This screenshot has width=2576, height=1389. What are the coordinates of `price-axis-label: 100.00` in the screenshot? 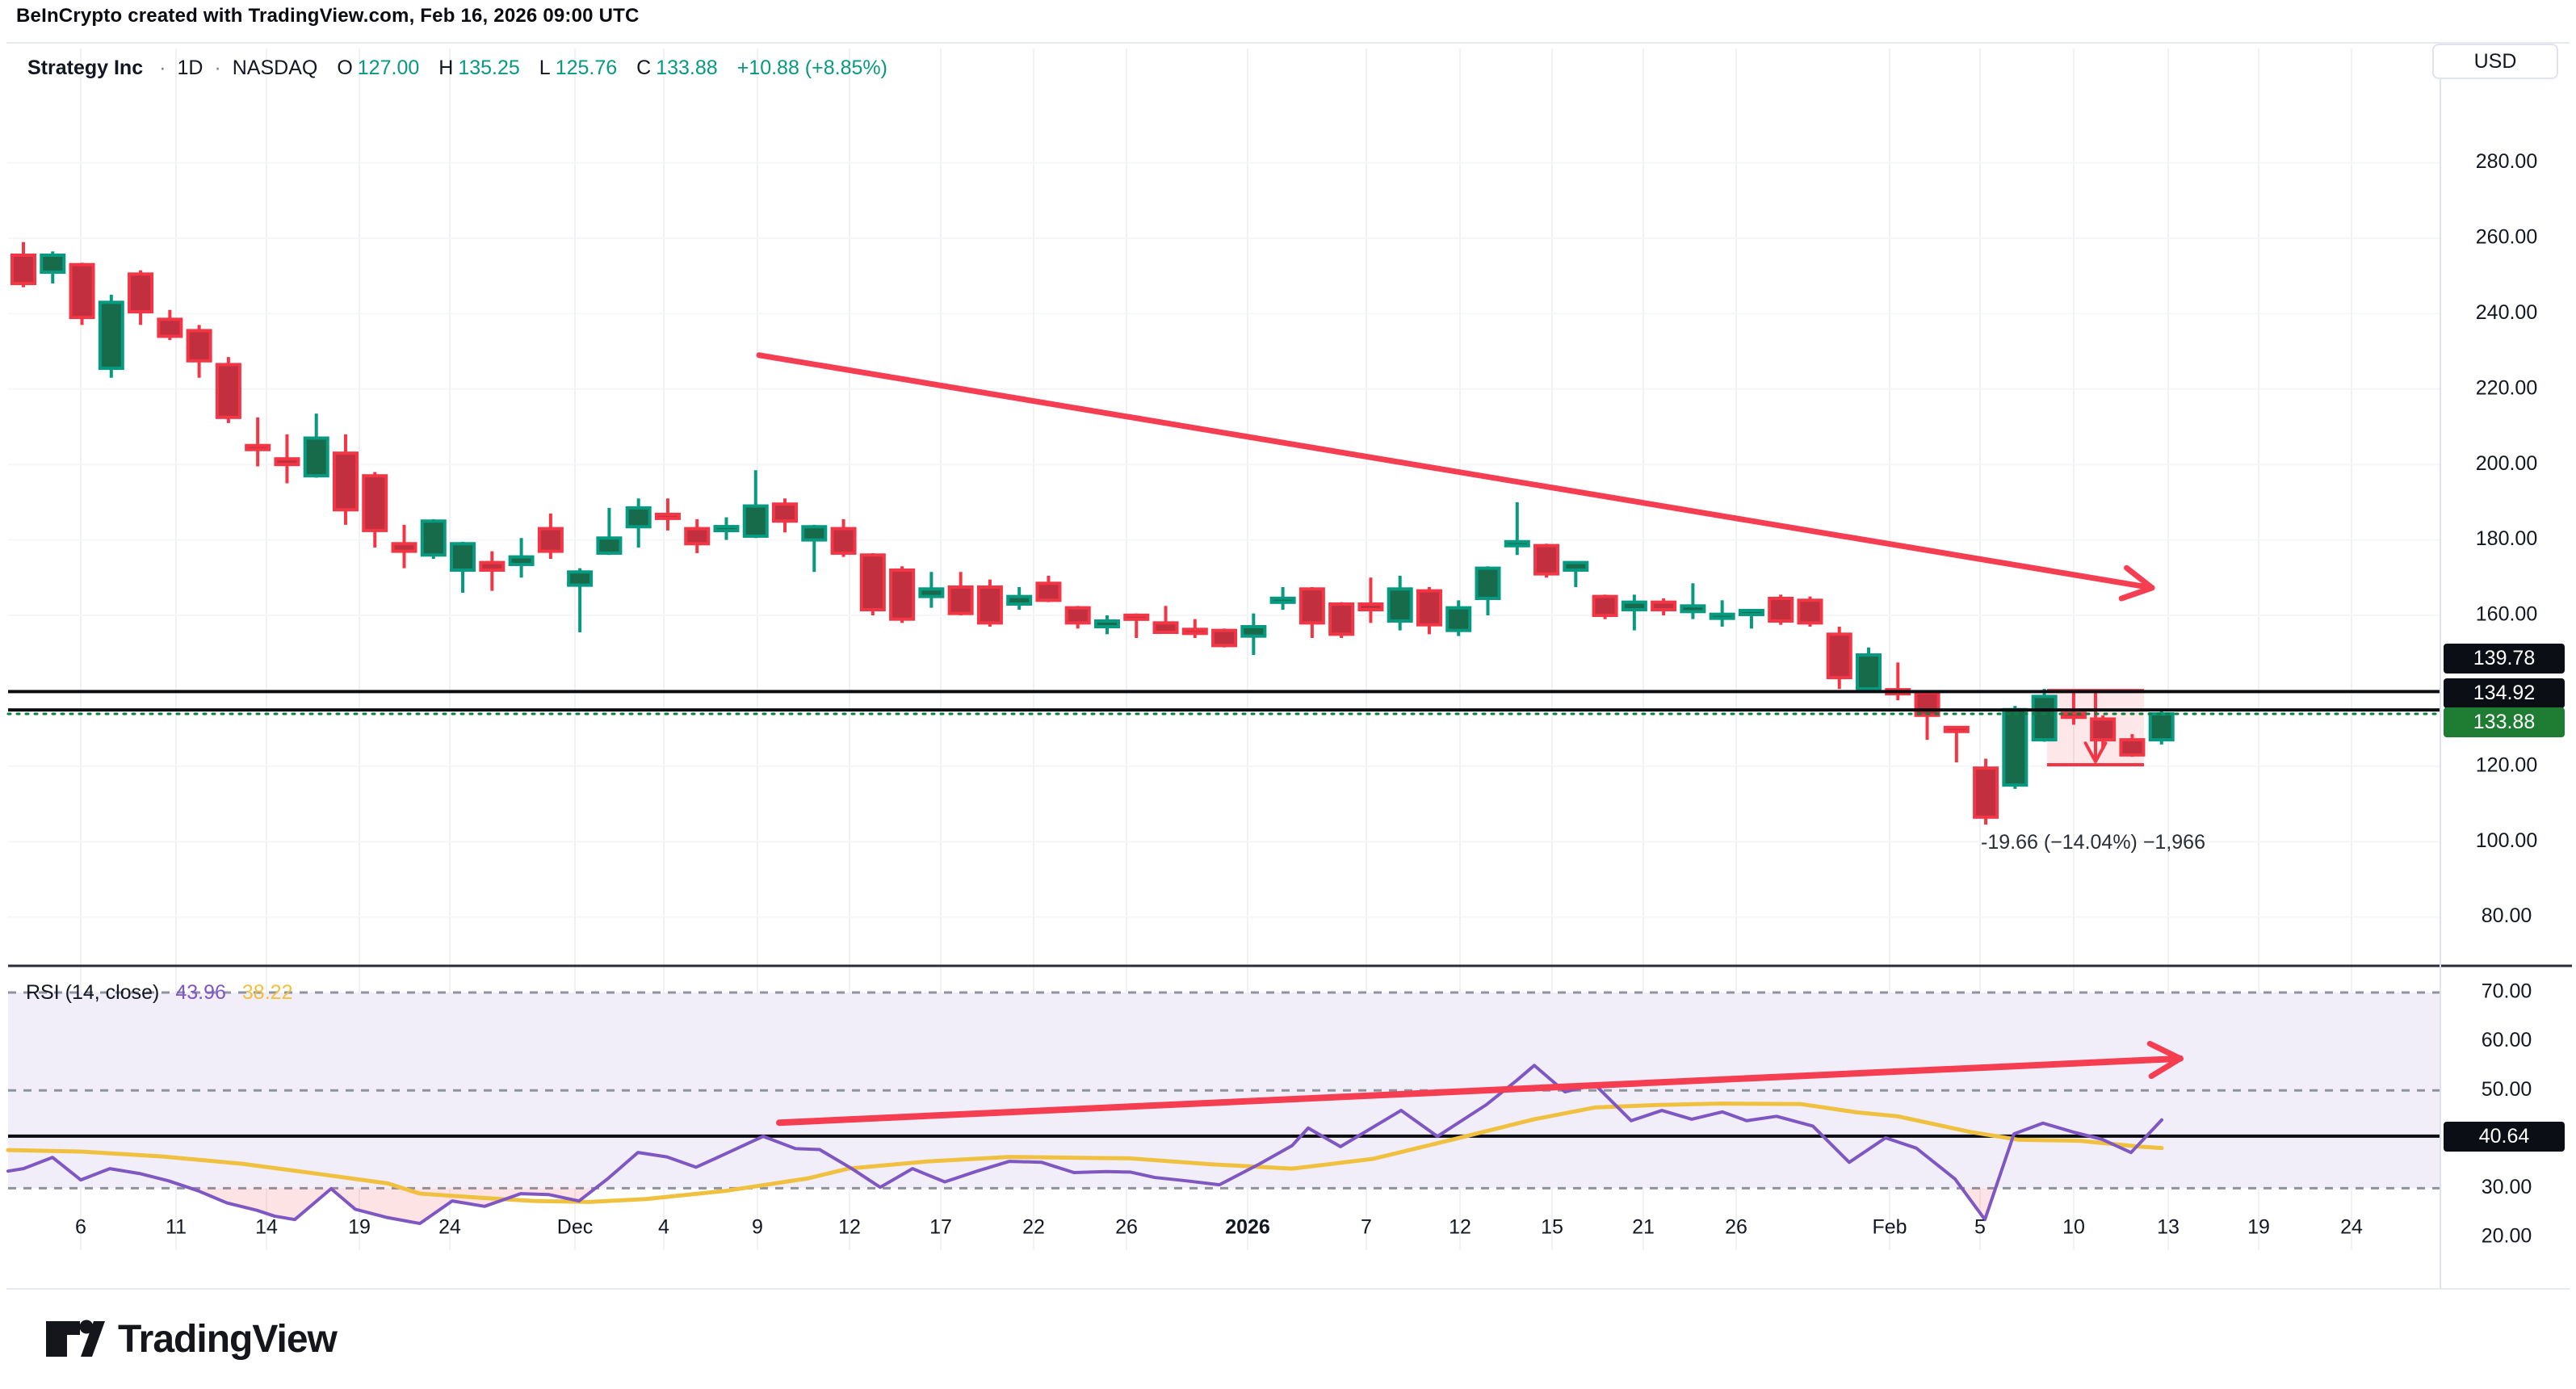 It's located at (2506, 841).